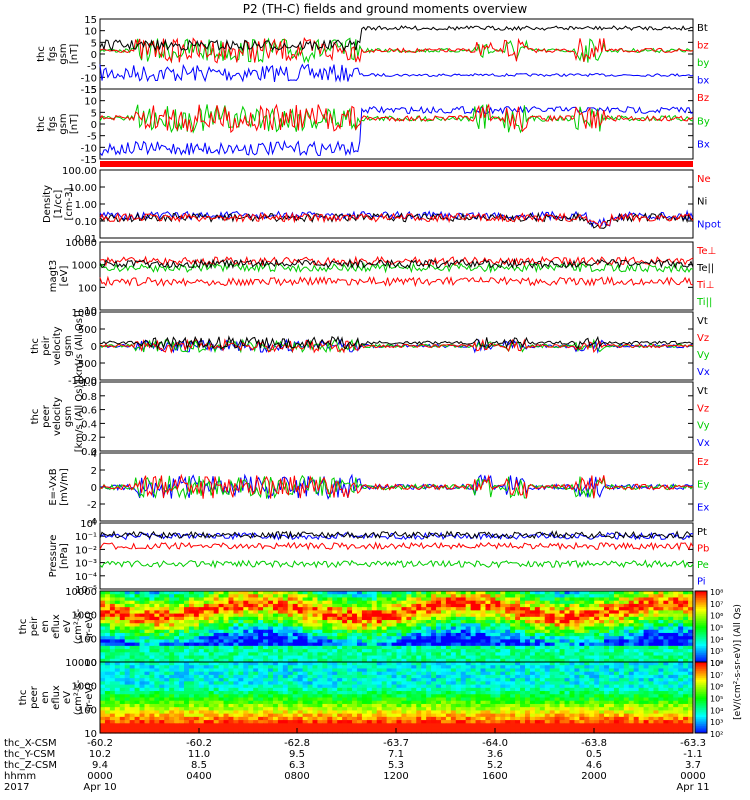 This screenshot has width=750, height=800. What do you see at coordinates (89, 697) in the screenshot?
I see `y-axis-label: sr-eV)` at bounding box center [89, 697].